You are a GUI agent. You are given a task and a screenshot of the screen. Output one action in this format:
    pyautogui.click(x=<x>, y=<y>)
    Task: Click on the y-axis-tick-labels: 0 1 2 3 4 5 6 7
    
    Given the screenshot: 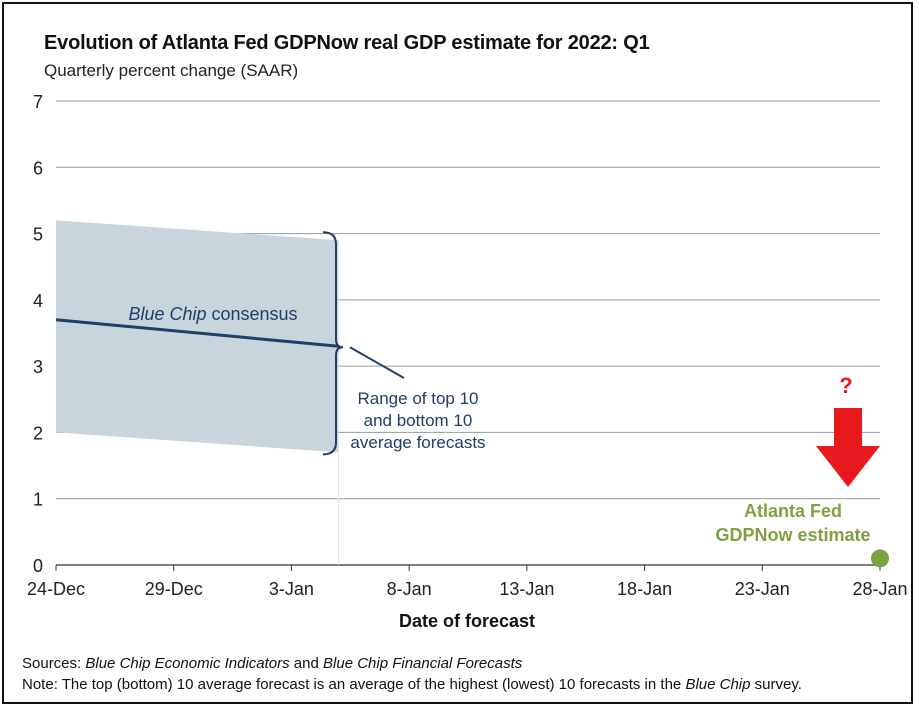 What is the action you would take?
    pyautogui.click(x=38, y=334)
    